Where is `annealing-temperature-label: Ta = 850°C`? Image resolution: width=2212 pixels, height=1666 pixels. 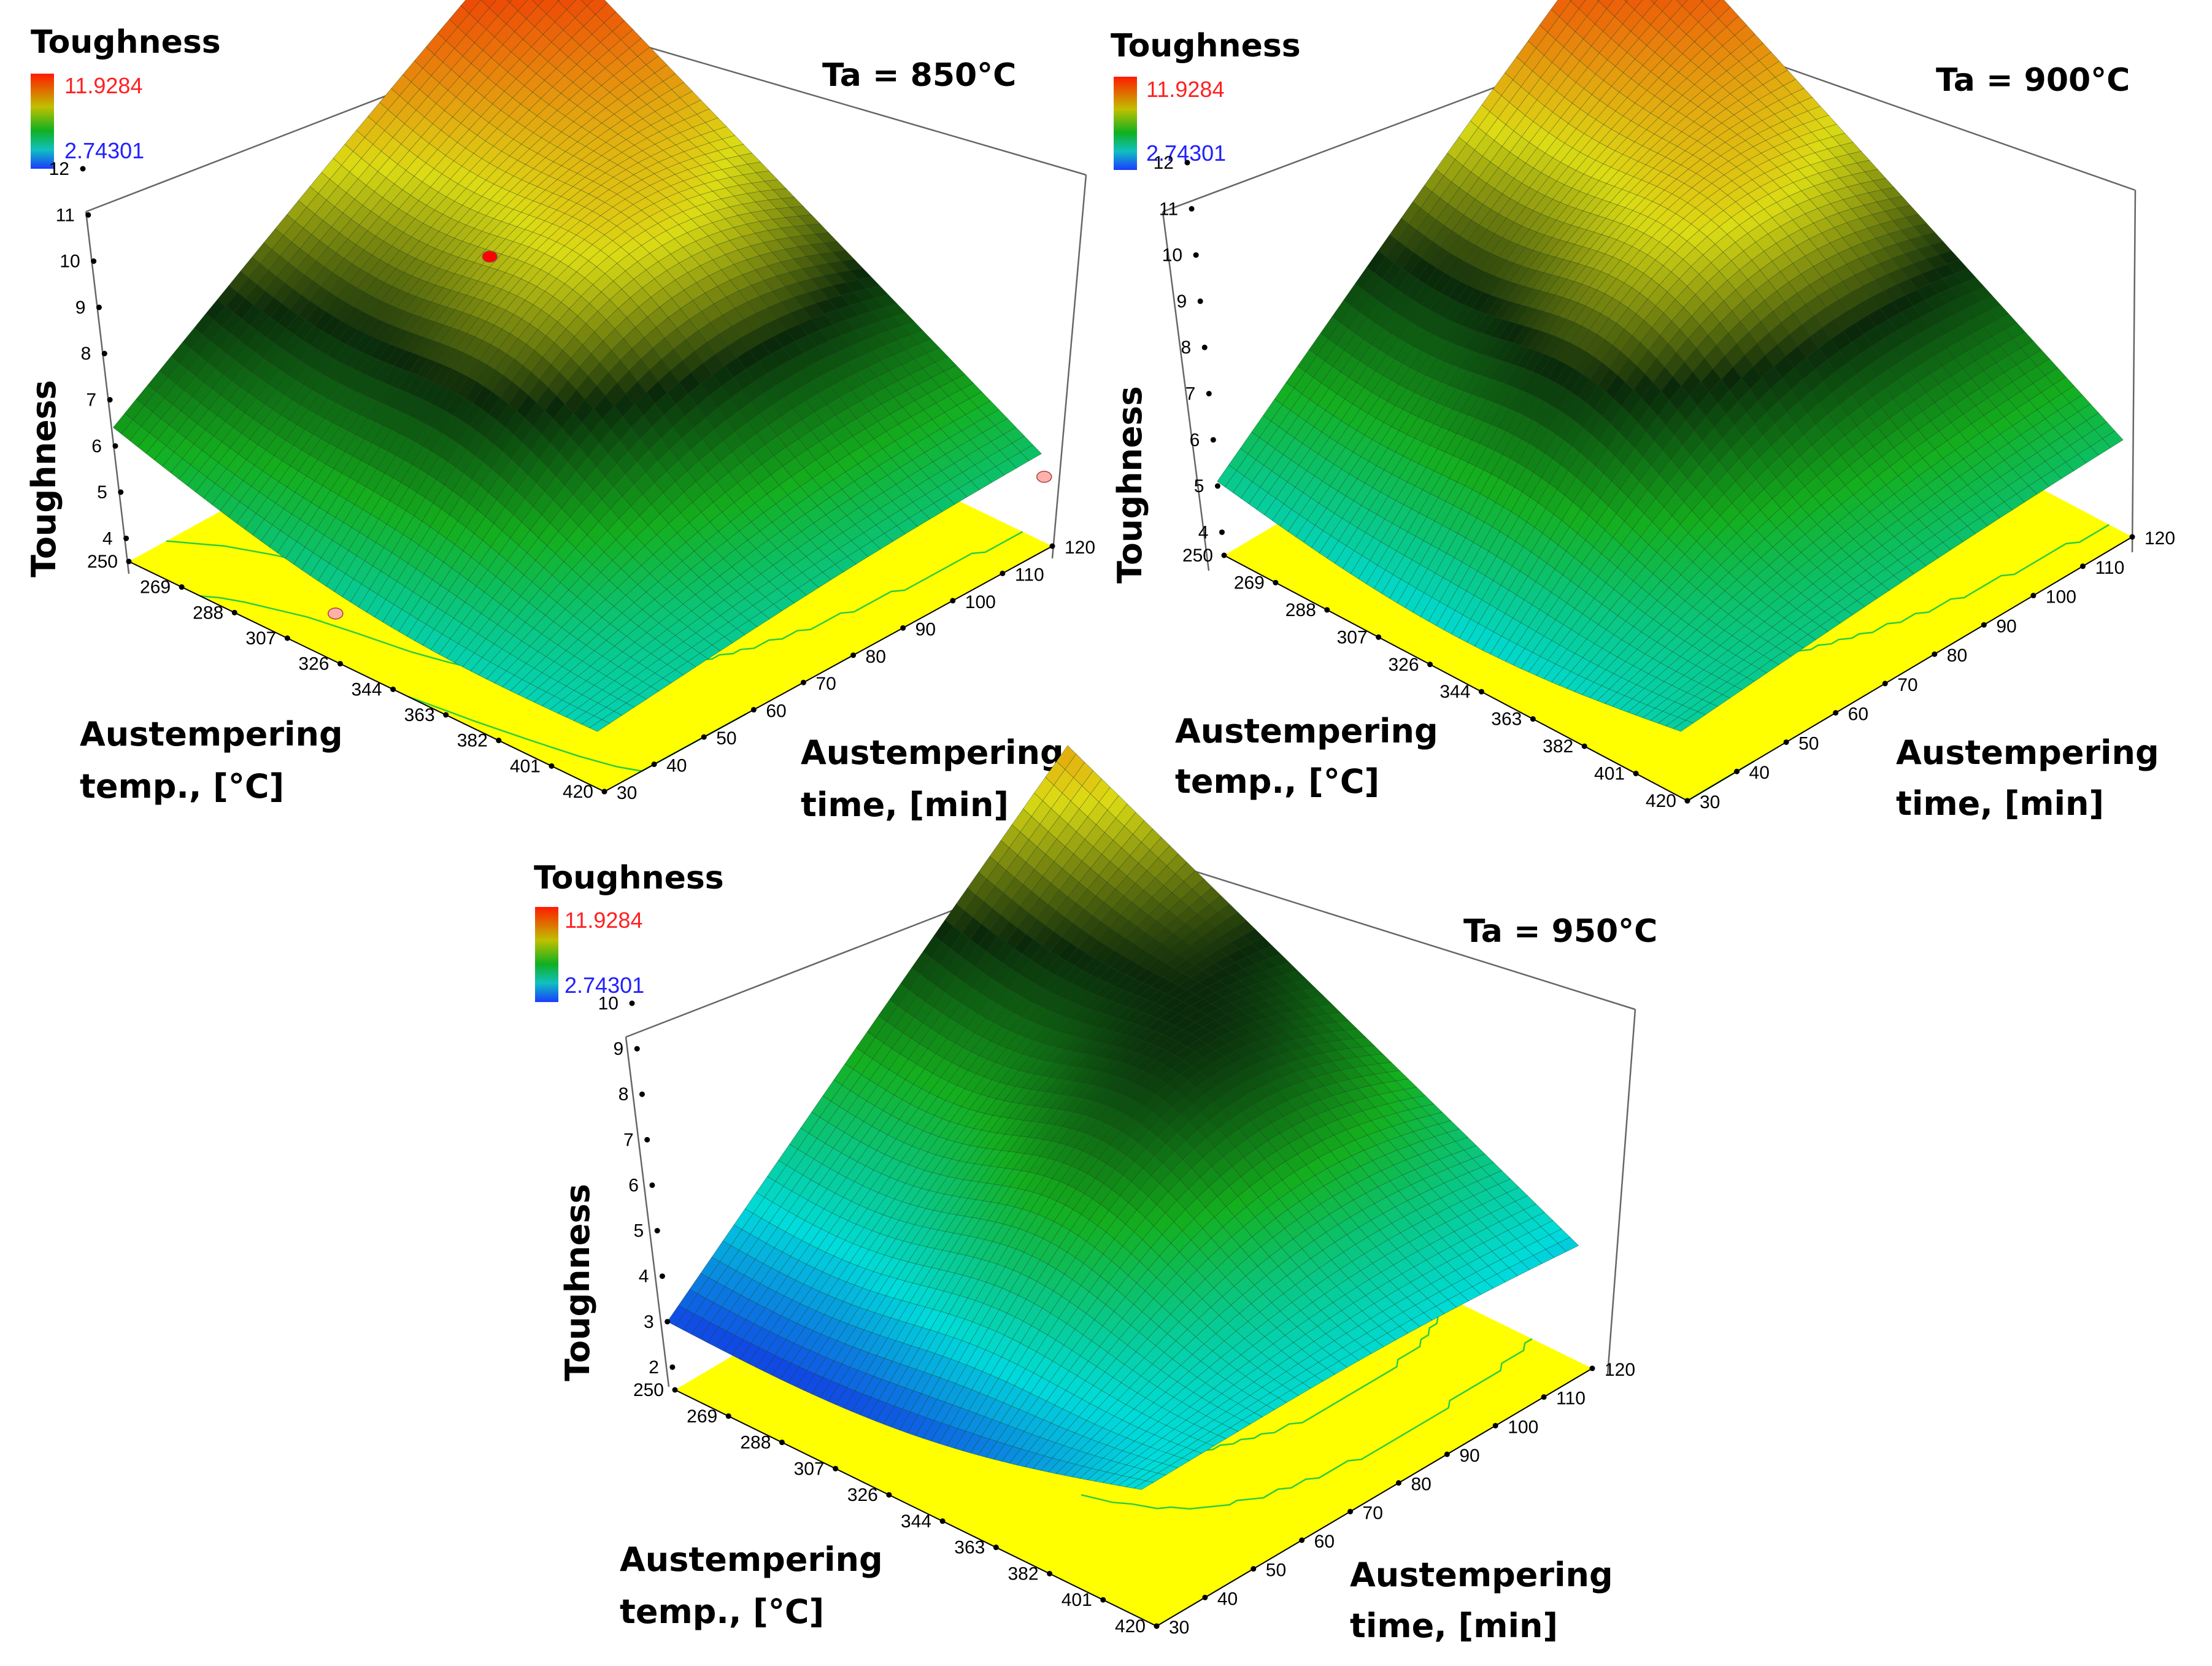
annealing-temperature-label: Ta = 850°C is located at coordinates (919, 76).